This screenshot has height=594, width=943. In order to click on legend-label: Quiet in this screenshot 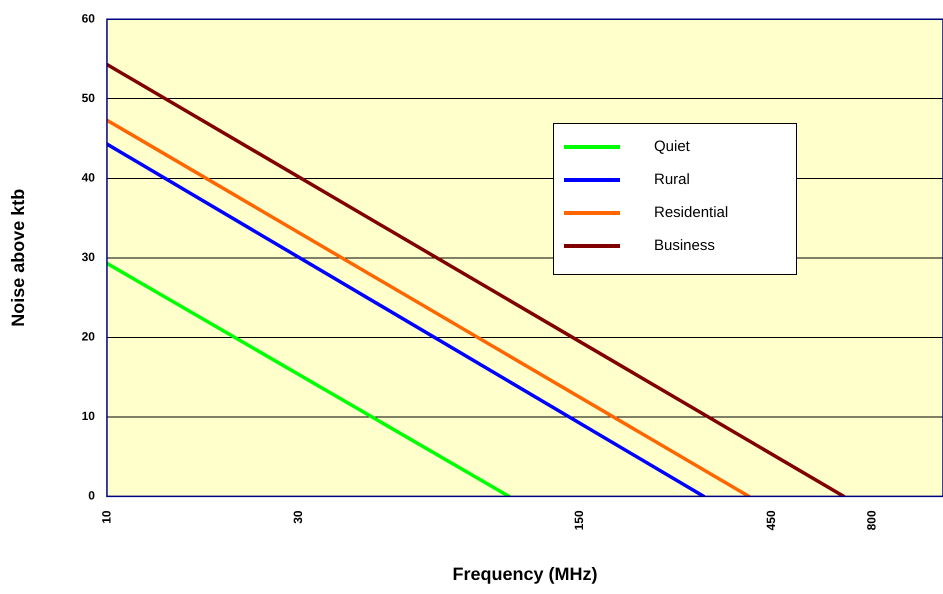, I will do `click(672, 147)`.